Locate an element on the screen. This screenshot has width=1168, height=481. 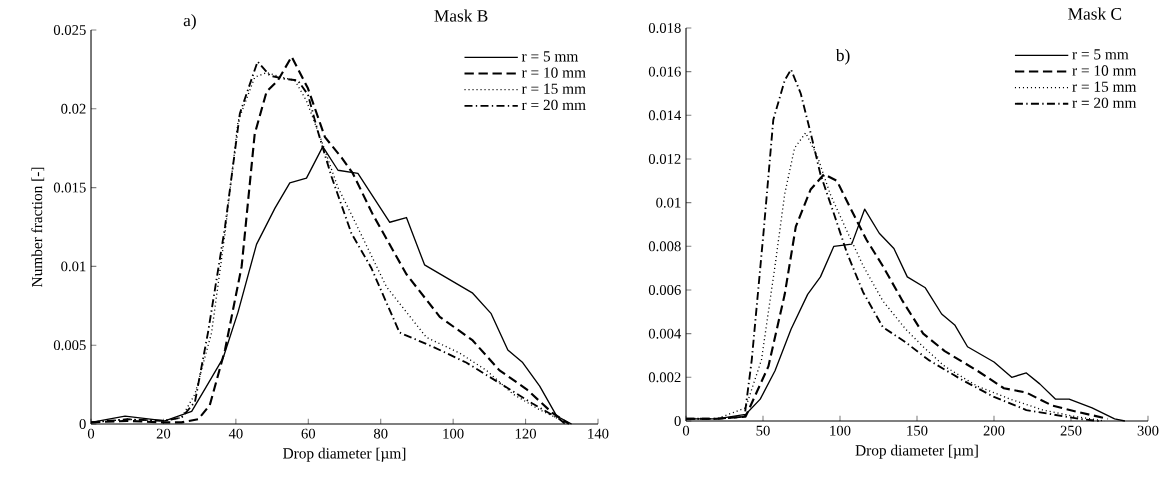
annotation: b) is located at coordinates (842, 56).